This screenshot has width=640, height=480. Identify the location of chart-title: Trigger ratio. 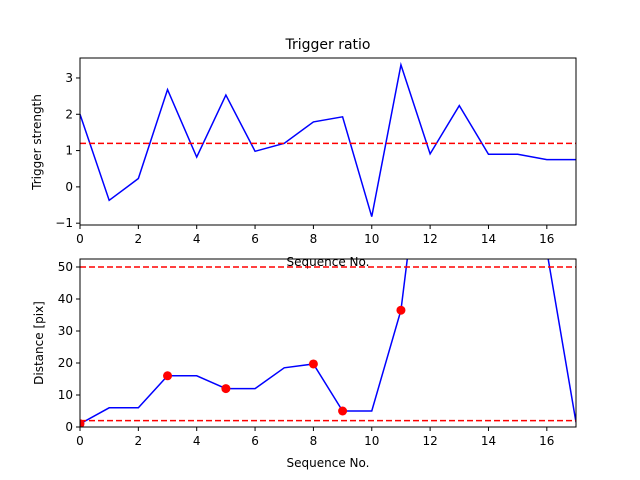
(327, 45).